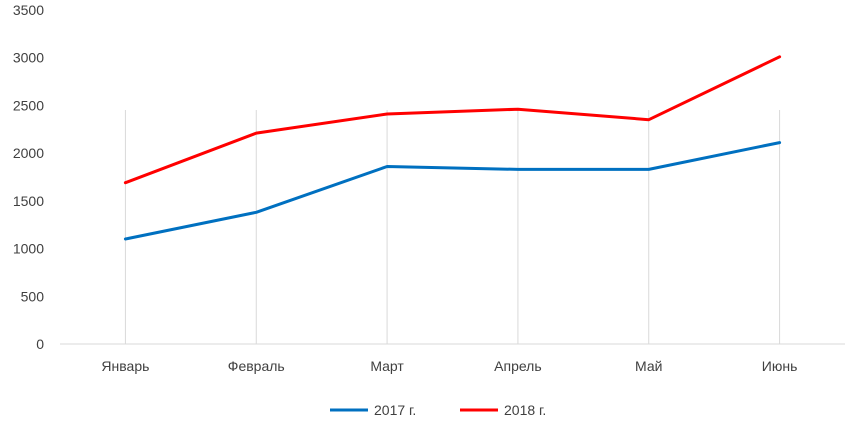 This screenshot has width=850, height=424. Describe the element at coordinates (648, 366) in the screenshot. I see `x-tick-label: Май` at that location.